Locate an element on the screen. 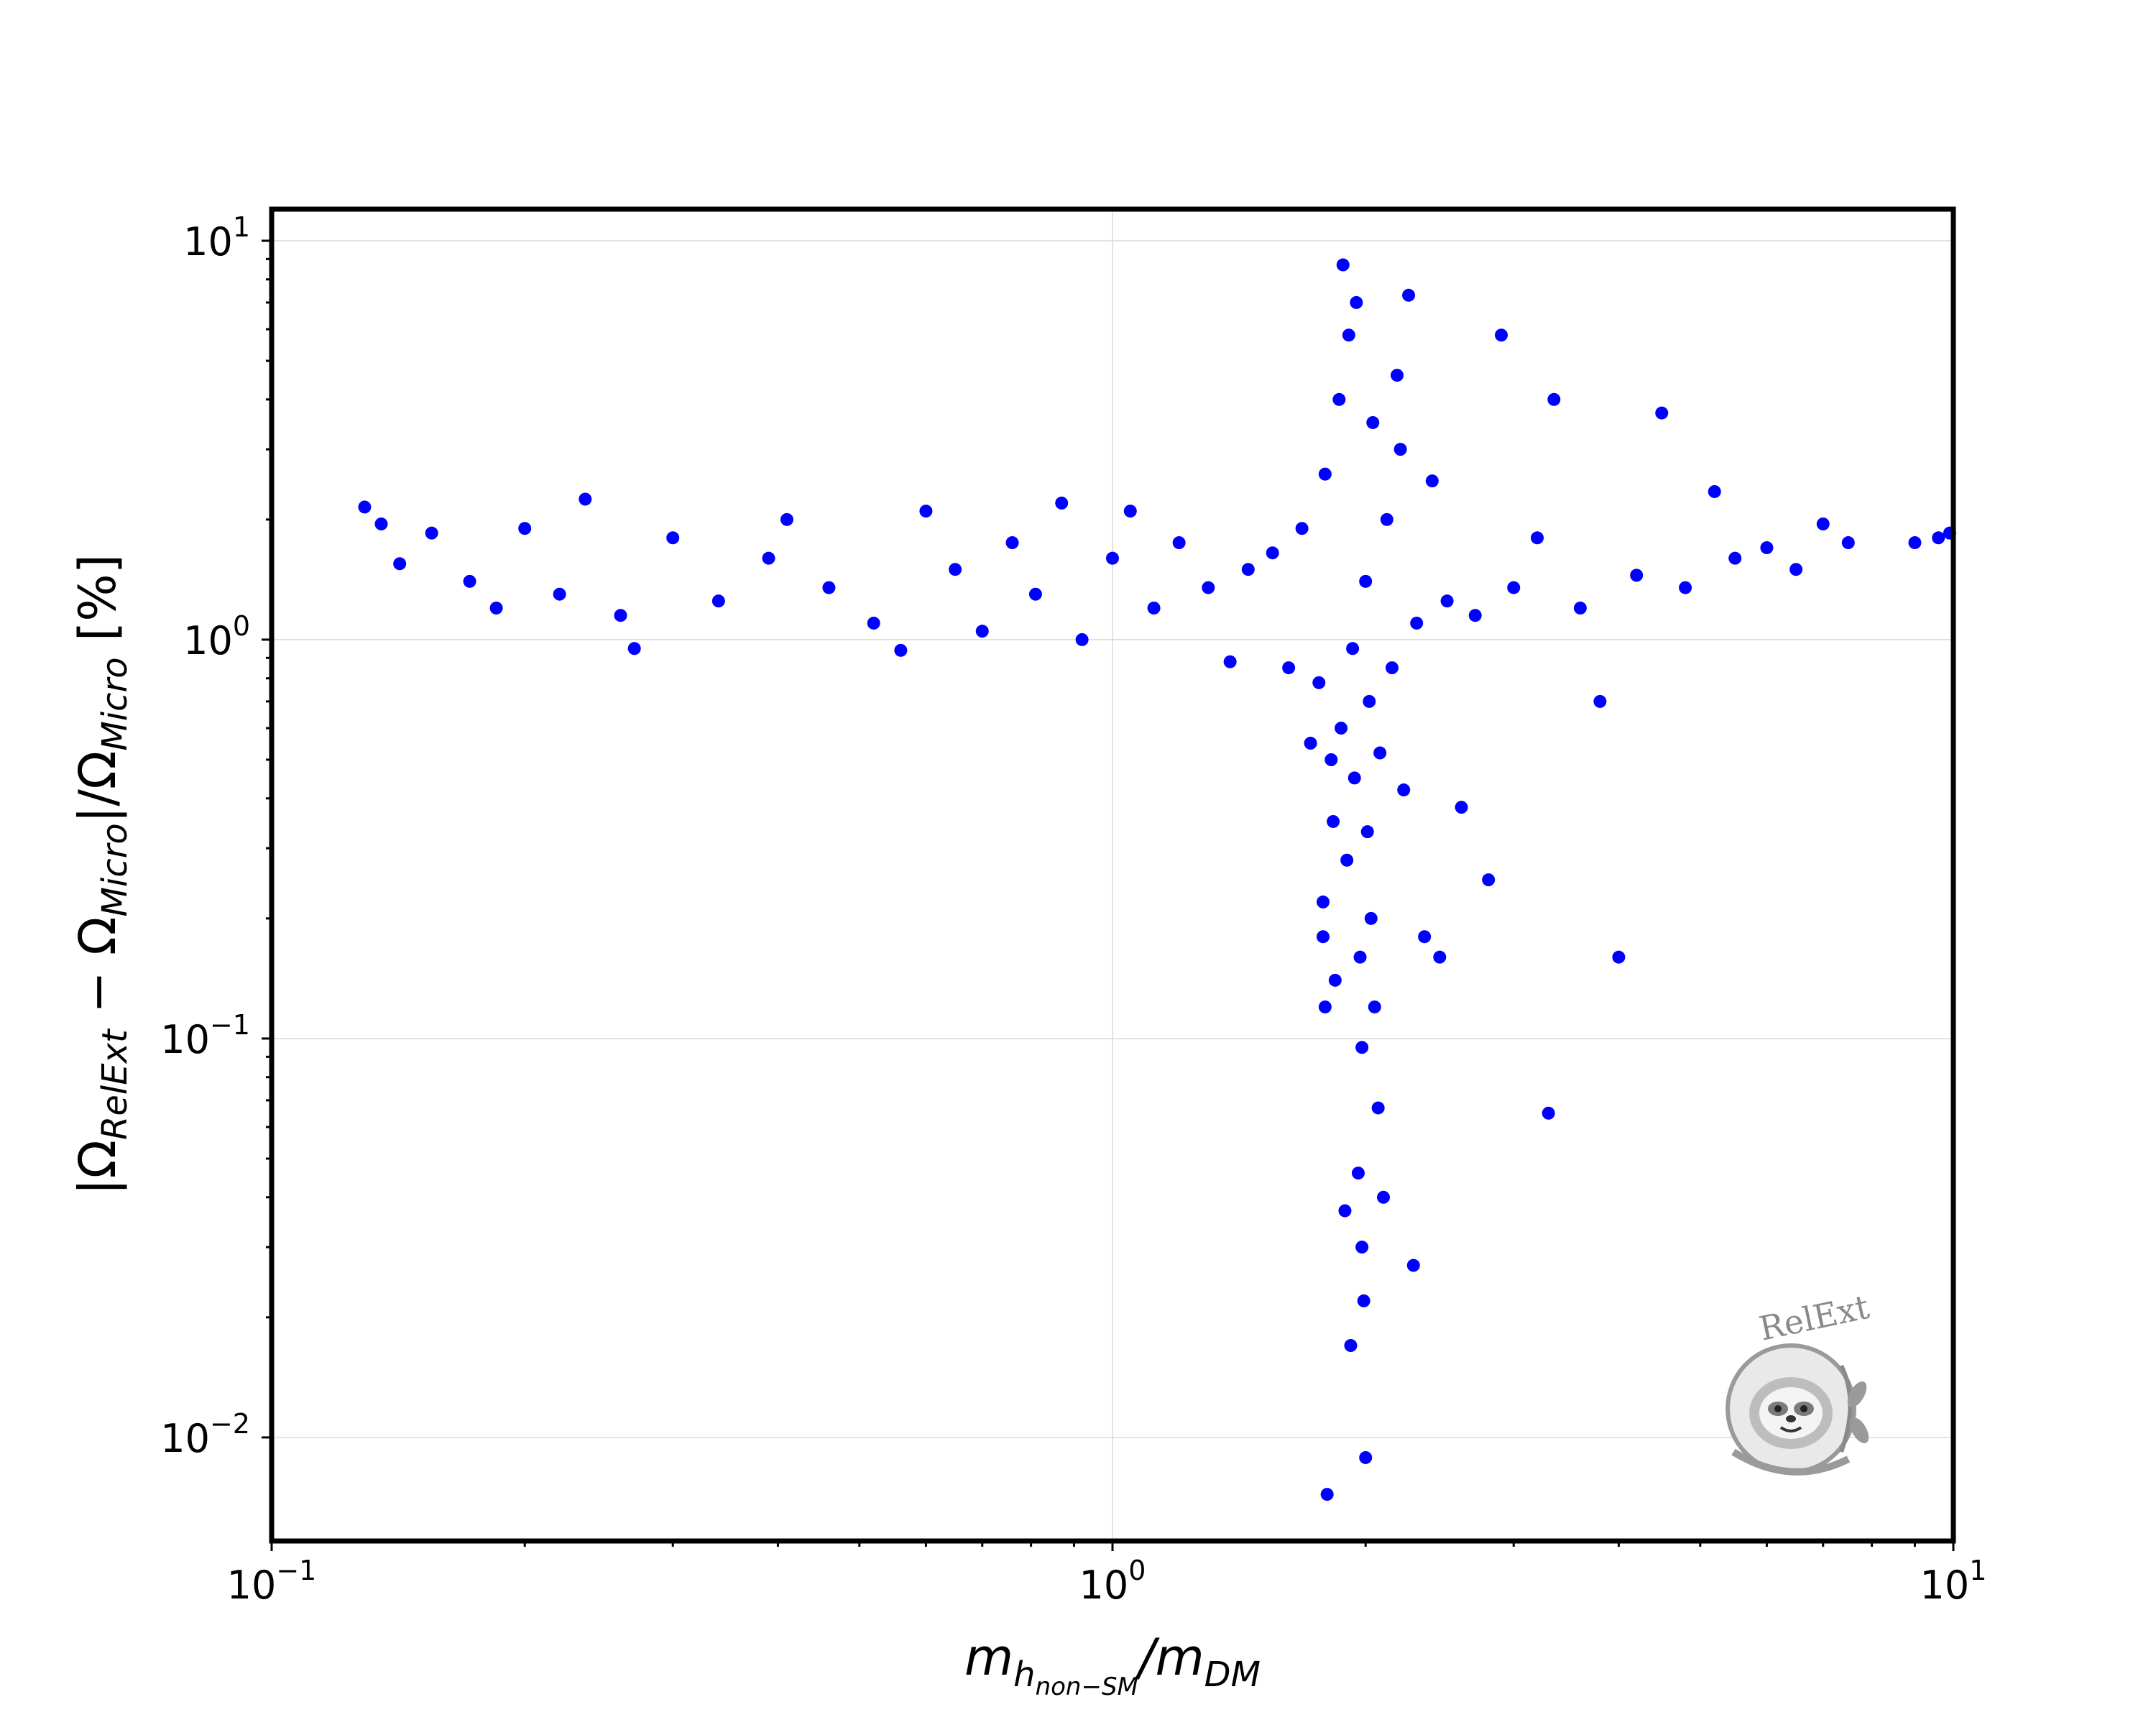 This screenshot has width=2156, height=1725. x-tick-label: 10⁻¹ is located at coordinates (272, 1581).